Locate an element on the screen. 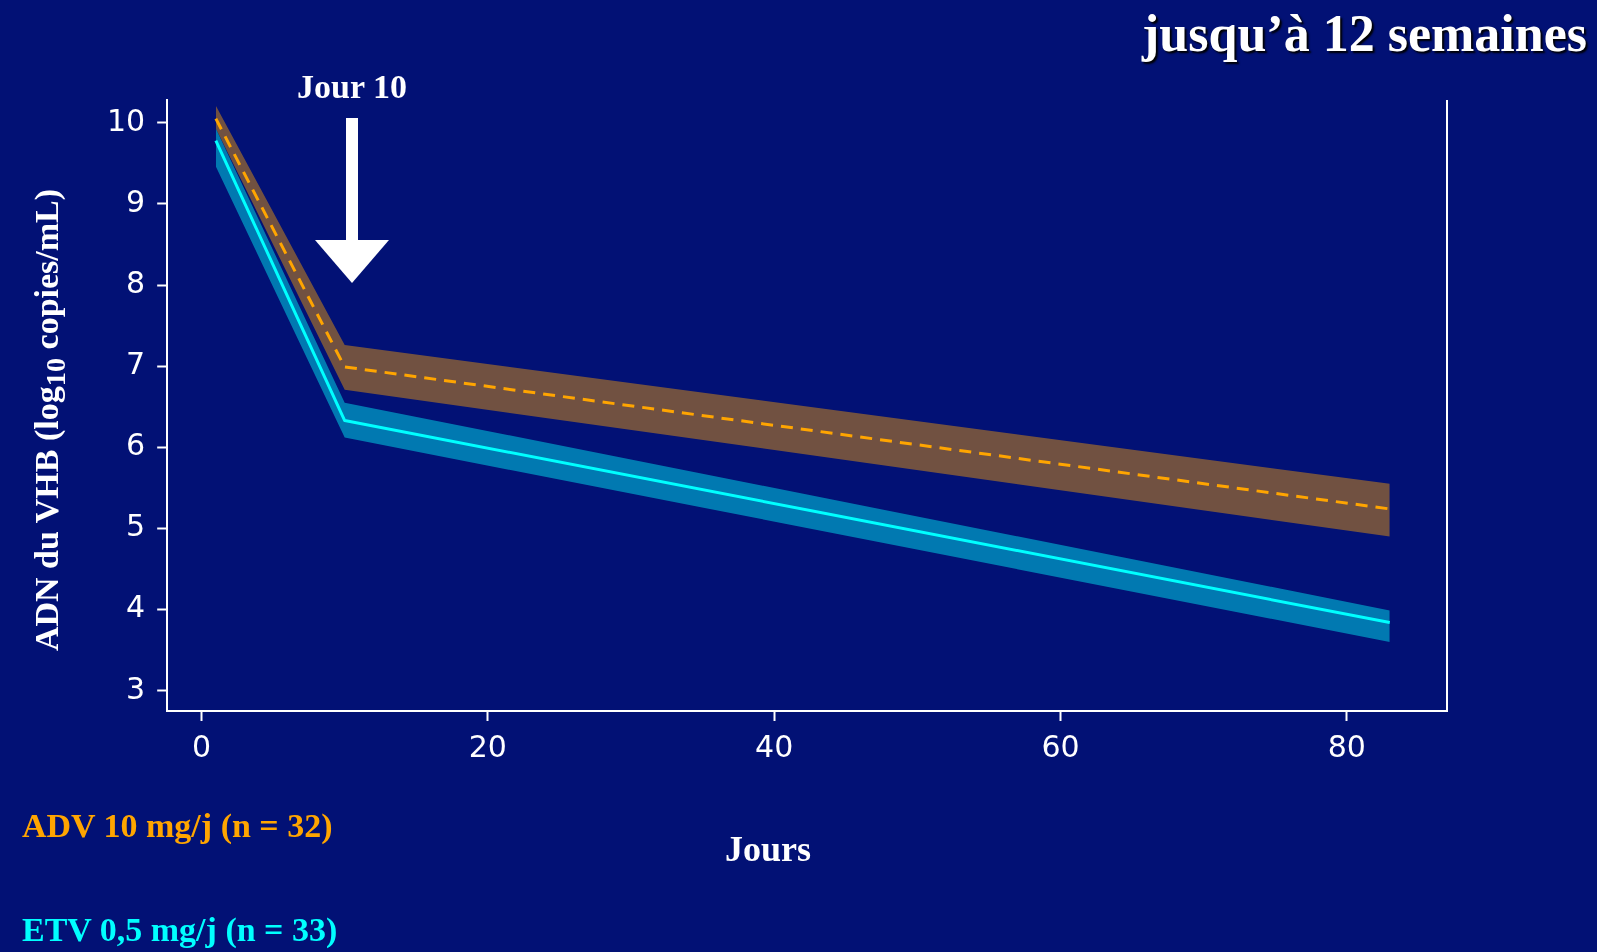  text: ETV 0,5 mg/j (n = 33) is located at coordinates (180, 930).